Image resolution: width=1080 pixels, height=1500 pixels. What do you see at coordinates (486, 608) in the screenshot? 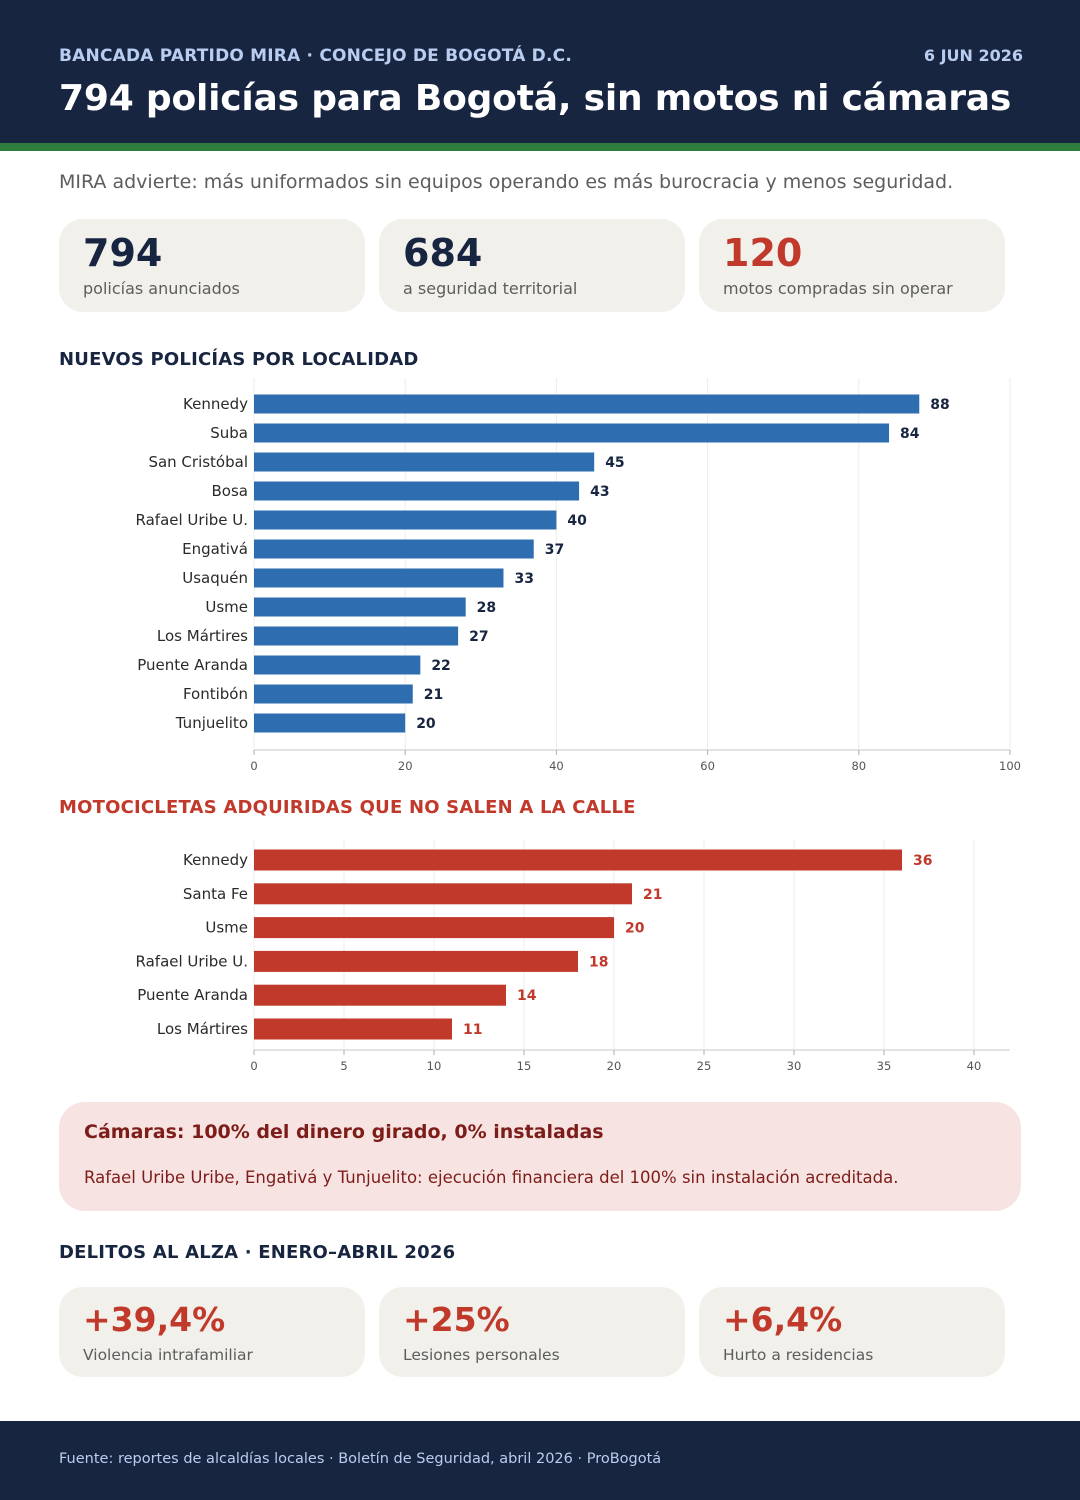
I see `value-label: 28` at bounding box center [486, 608].